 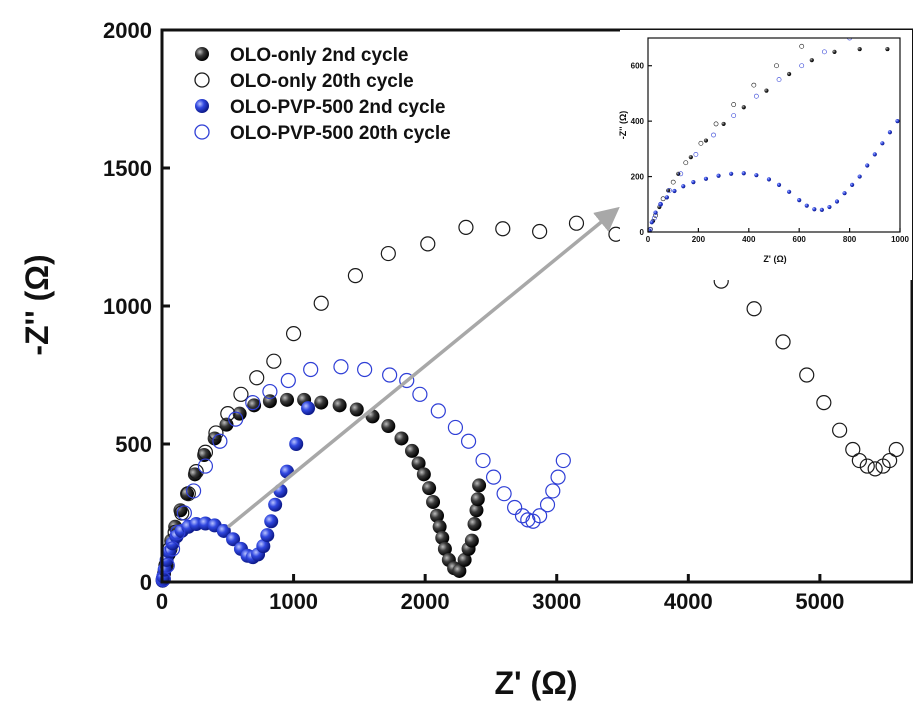 I want to click on inset-y-tick-label: 600, so click(x=638, y=66).